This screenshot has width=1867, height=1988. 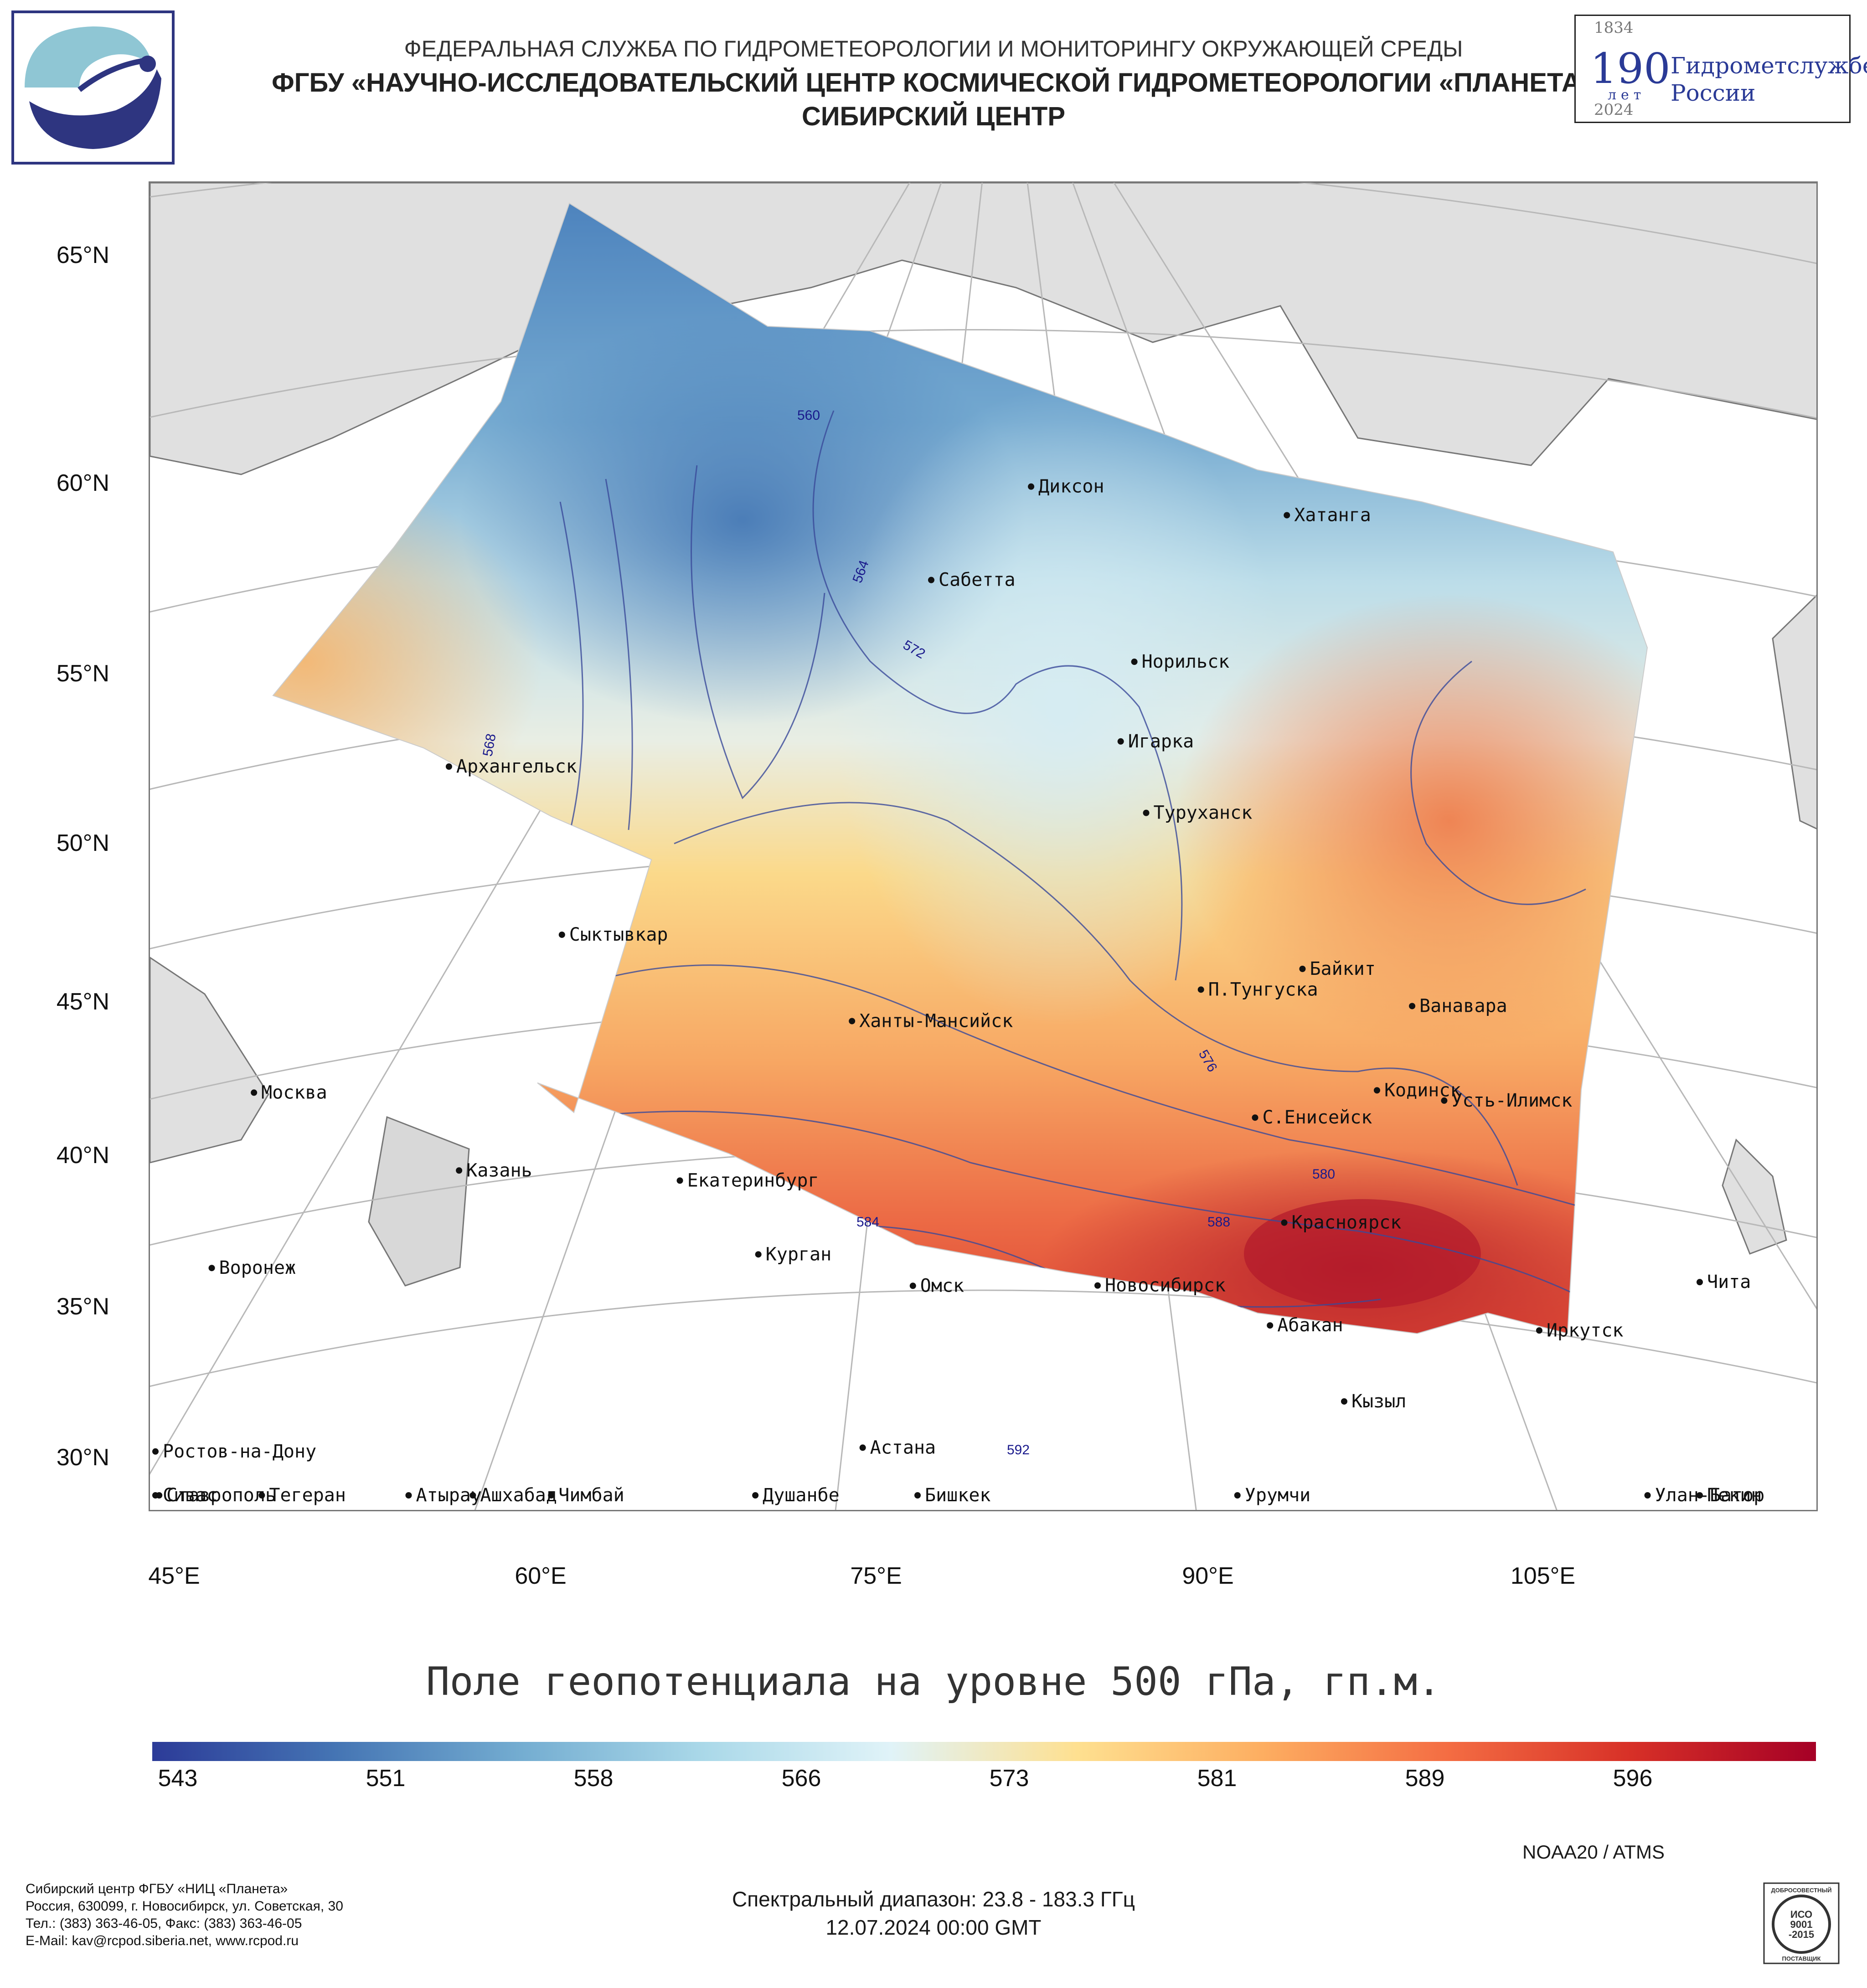 I want to click on address-line: Сибирский центр ФГБУ «НИЦ «Планета», so click(x=157, y=1889).